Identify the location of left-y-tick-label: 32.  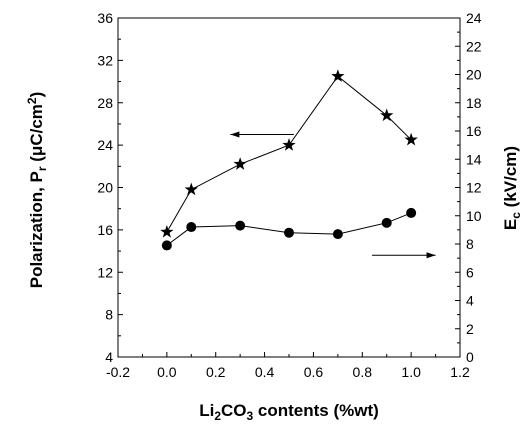
(105, 60).